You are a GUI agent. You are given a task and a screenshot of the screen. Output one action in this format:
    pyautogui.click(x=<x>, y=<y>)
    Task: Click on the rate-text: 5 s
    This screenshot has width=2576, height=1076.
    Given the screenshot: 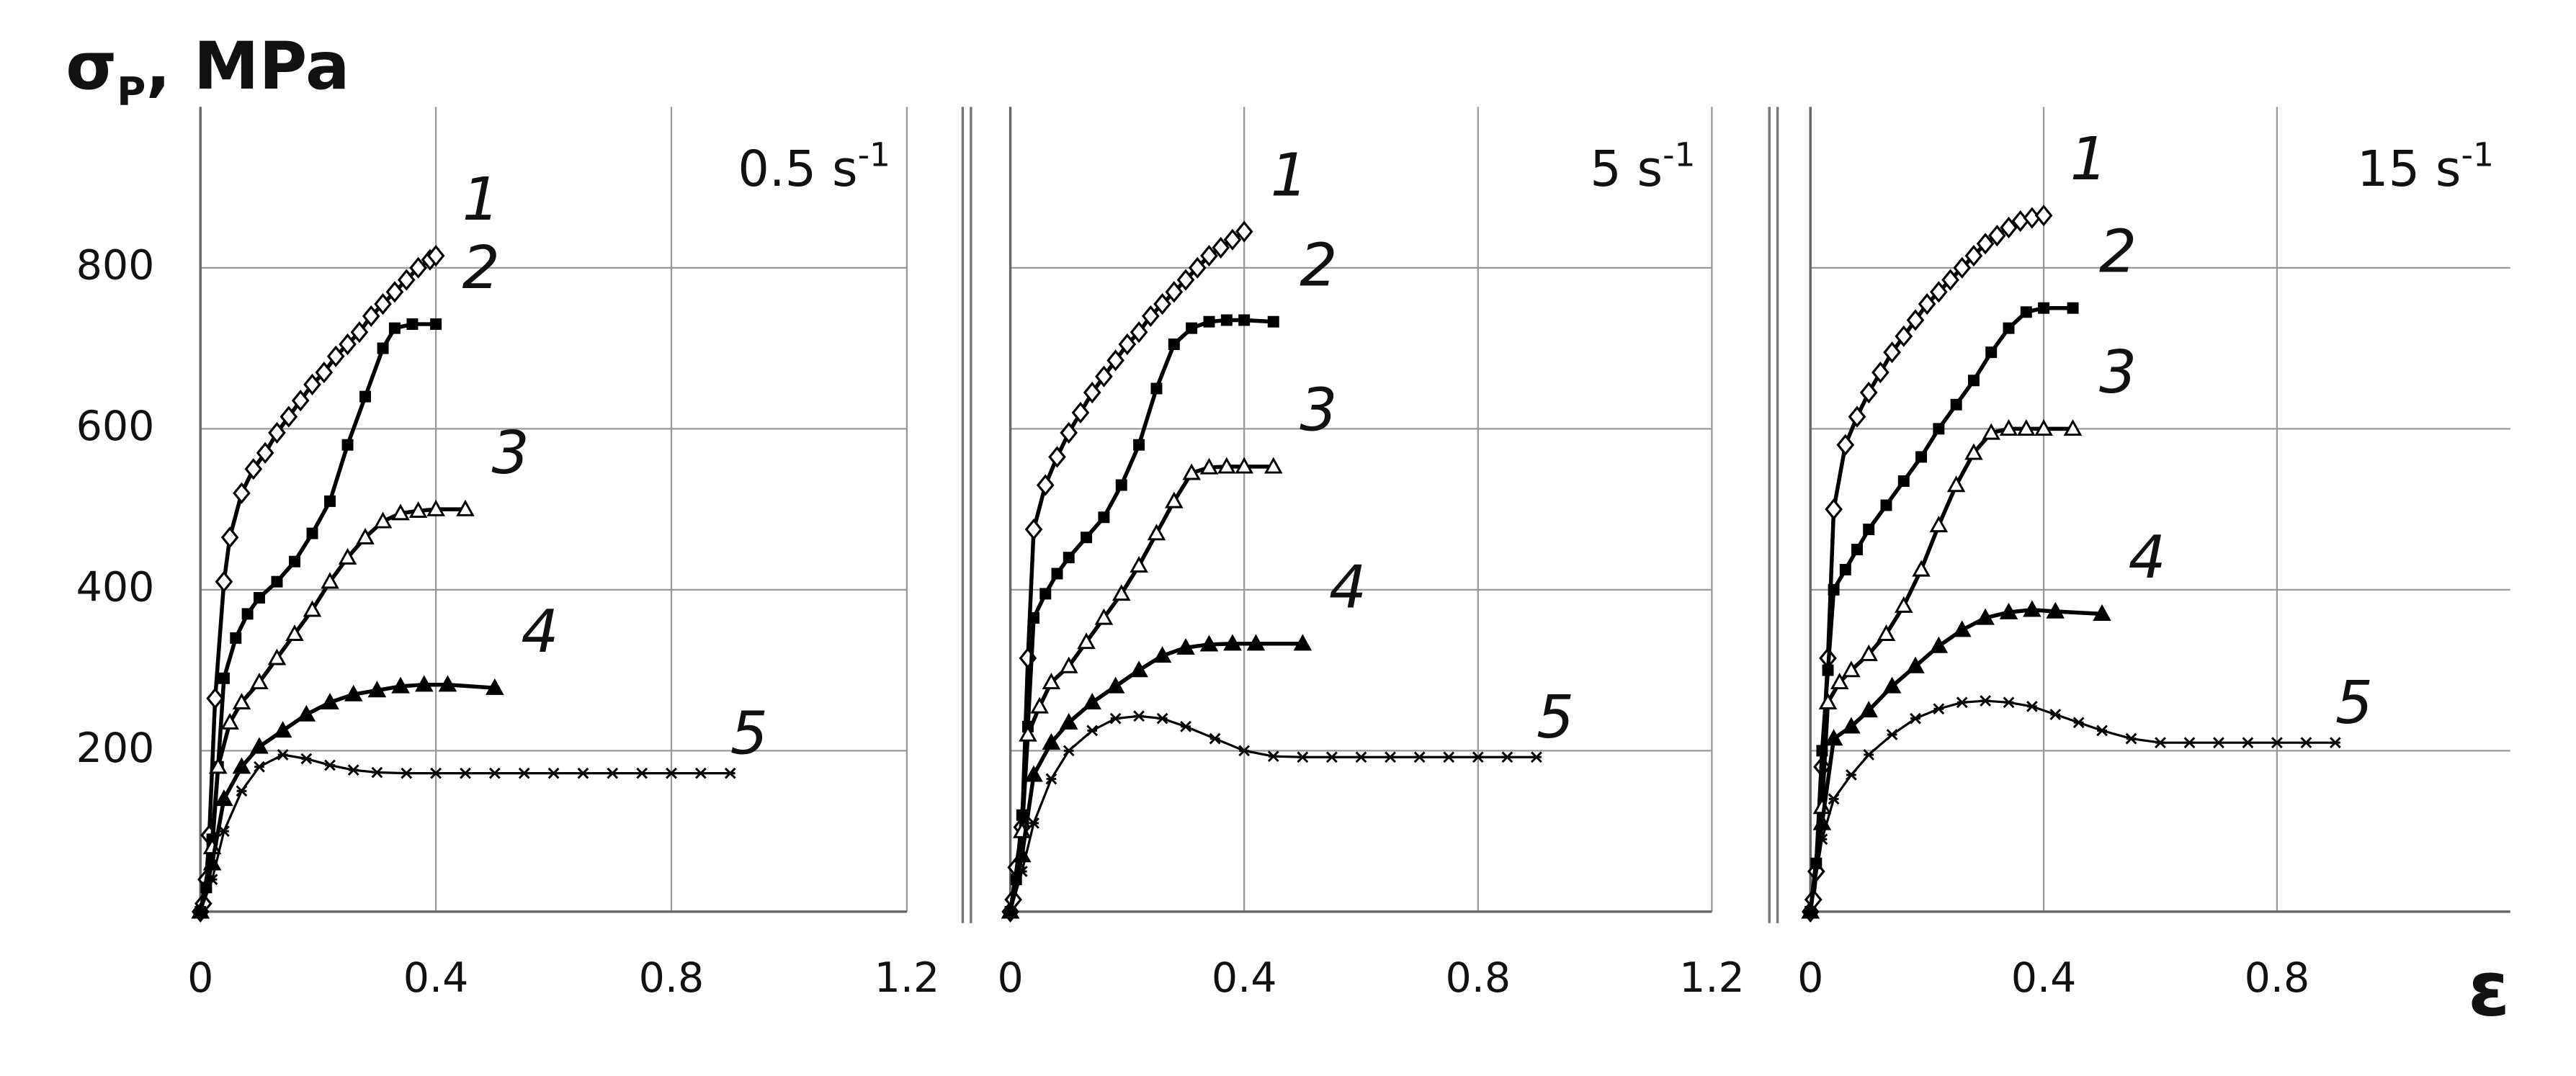 What is the action you would take?
    pyautogui.click(x=1626, y=169)
    